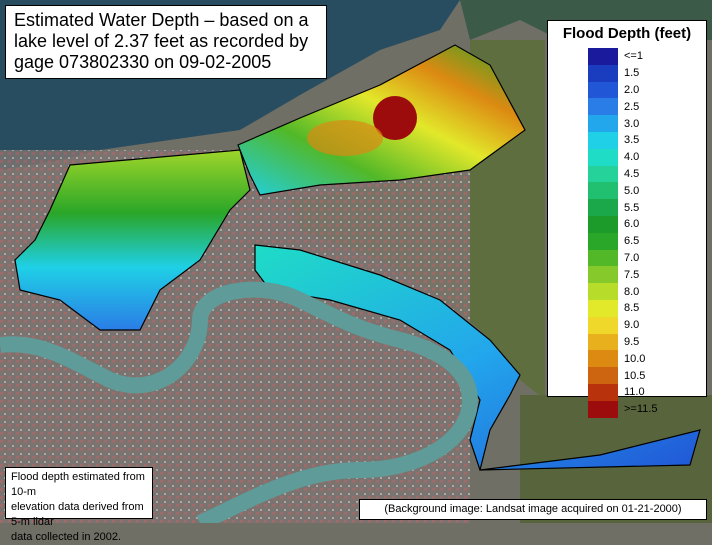 The width and height of the screenshot is (712, 545). What do you see at coordinates (647, 123) in the screenshot?
I see `legend-item: 3.0` at bounding box center [647, 123].